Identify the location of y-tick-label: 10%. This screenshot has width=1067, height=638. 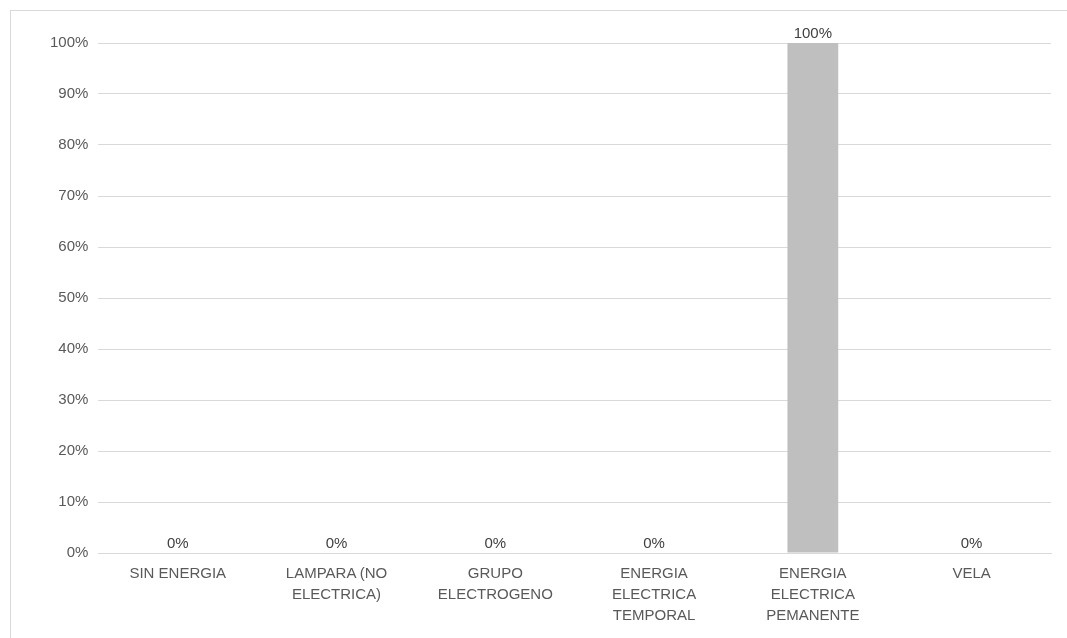
(73, 501).